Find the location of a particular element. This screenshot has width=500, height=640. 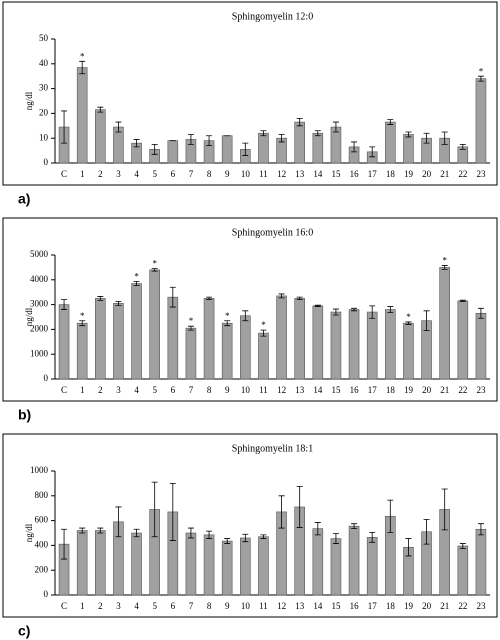

y-tick-label: 5000 is located at coordinates (39, 254).